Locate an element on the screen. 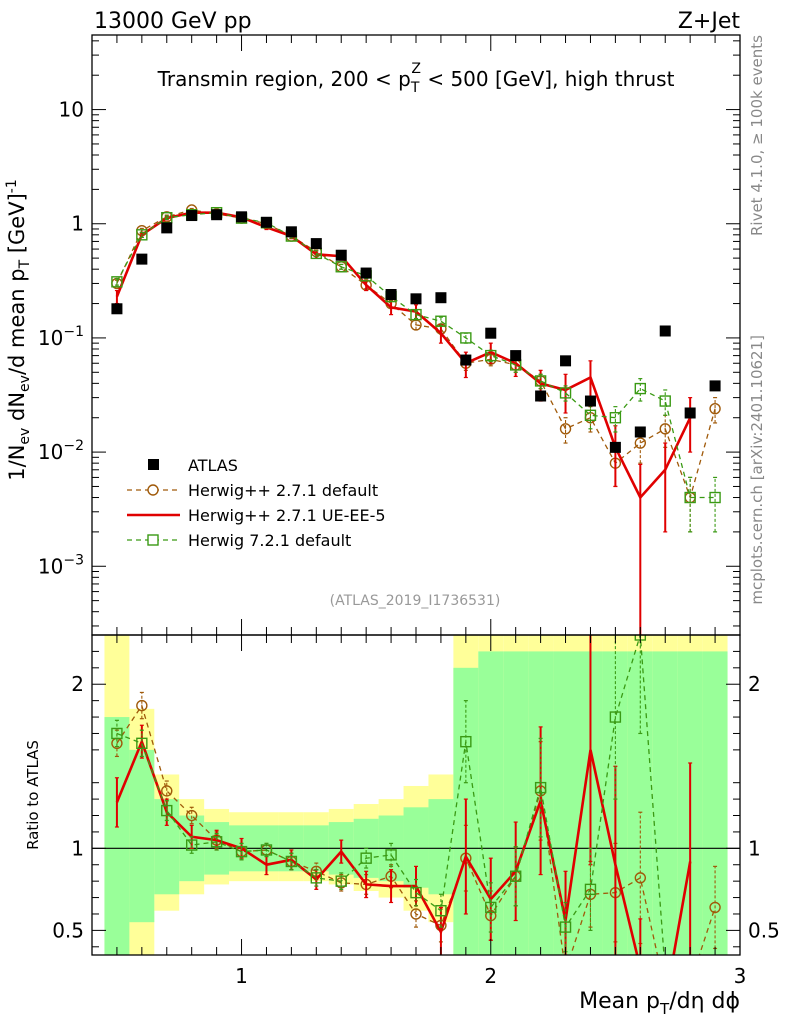 The width and height of the screenshot is (786, 1024). y-tick-label: 10⁻¹ is located at coordinates (61, 337).